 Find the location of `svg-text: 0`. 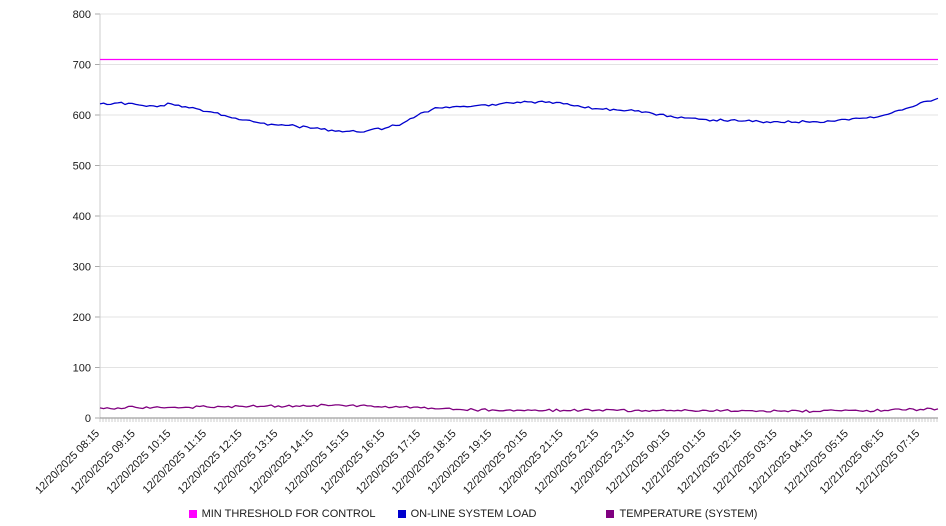

svg-text: 0 is located at coordinates (88, 419).